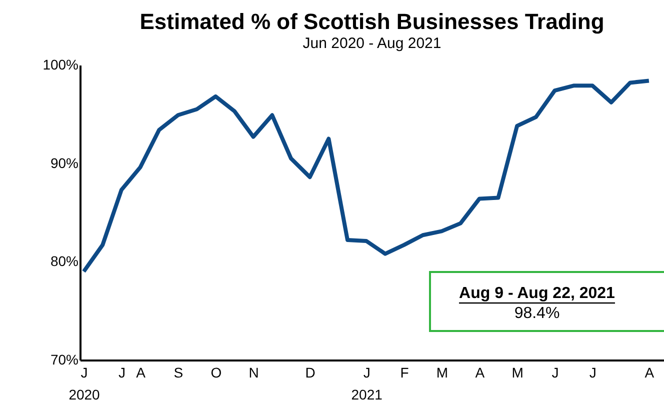  Describe the element at coordinates (64, 360) in the screenshot. I see `y-tick-label: 70%` at that location.